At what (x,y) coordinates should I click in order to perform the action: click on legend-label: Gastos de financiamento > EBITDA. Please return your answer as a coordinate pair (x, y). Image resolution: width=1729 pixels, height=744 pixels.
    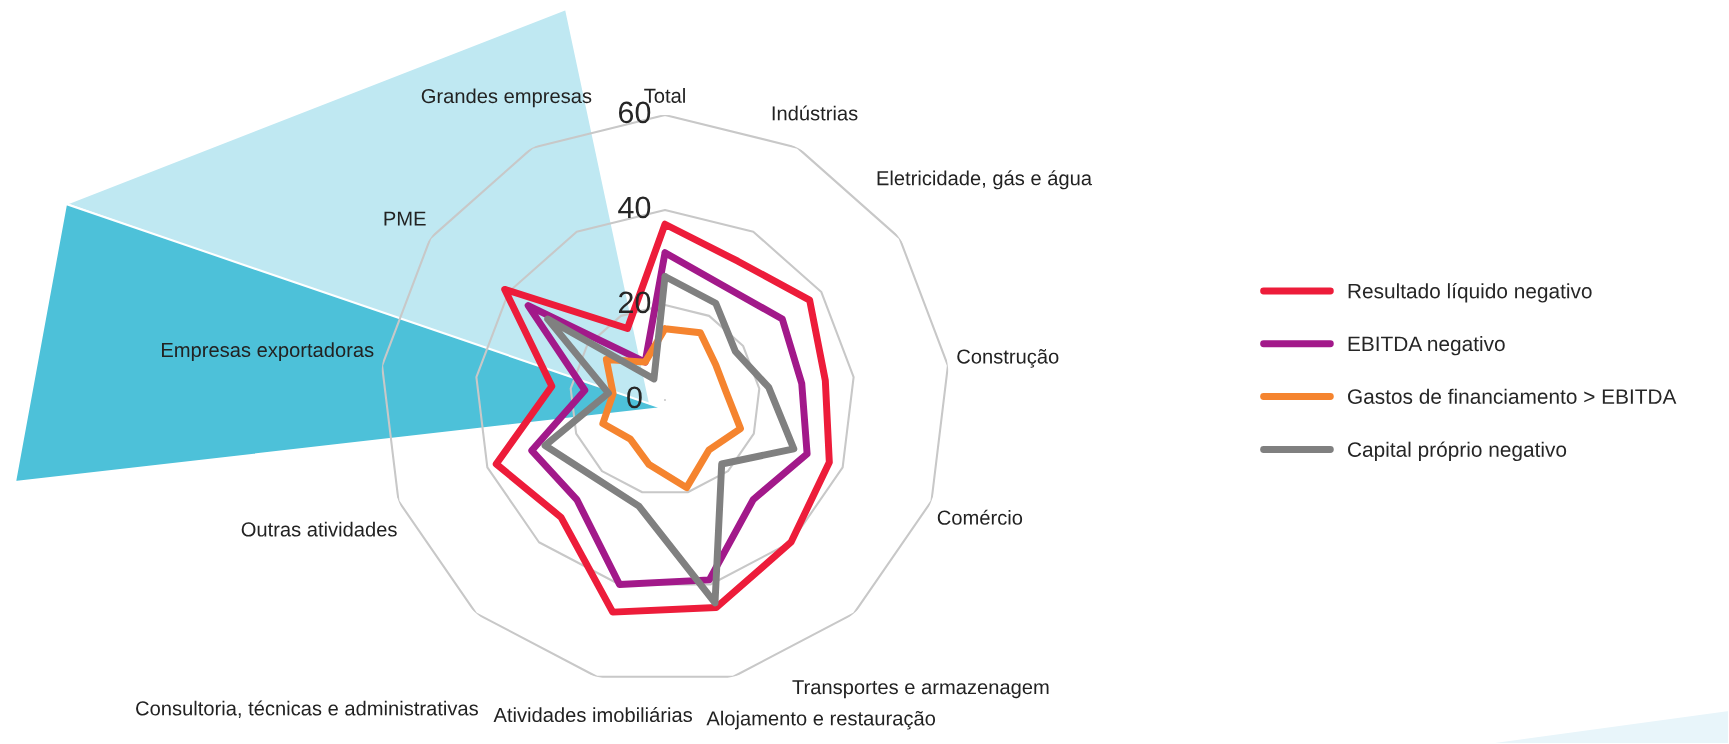
    Looking at the image, I should click on (1512, 396).